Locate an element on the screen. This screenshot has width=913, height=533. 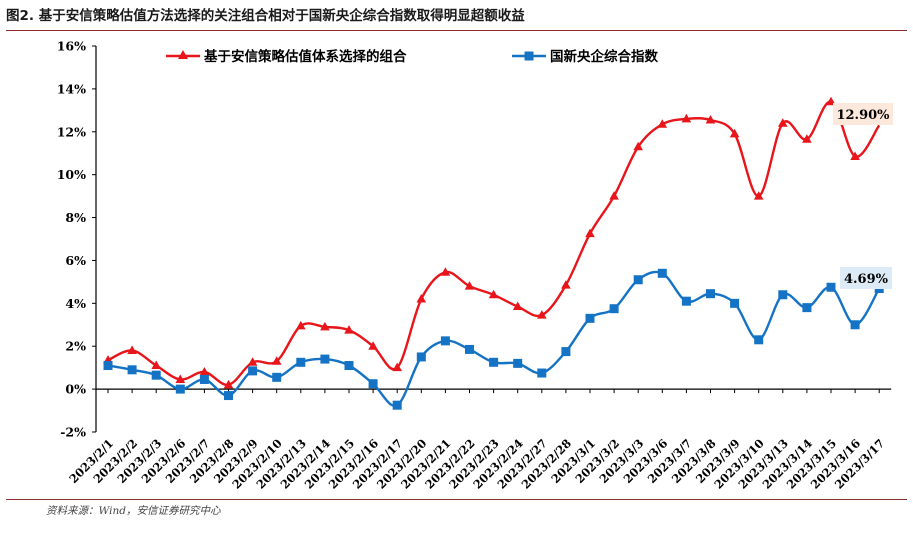
legend-marker-square is located at coordinates (529, 56).